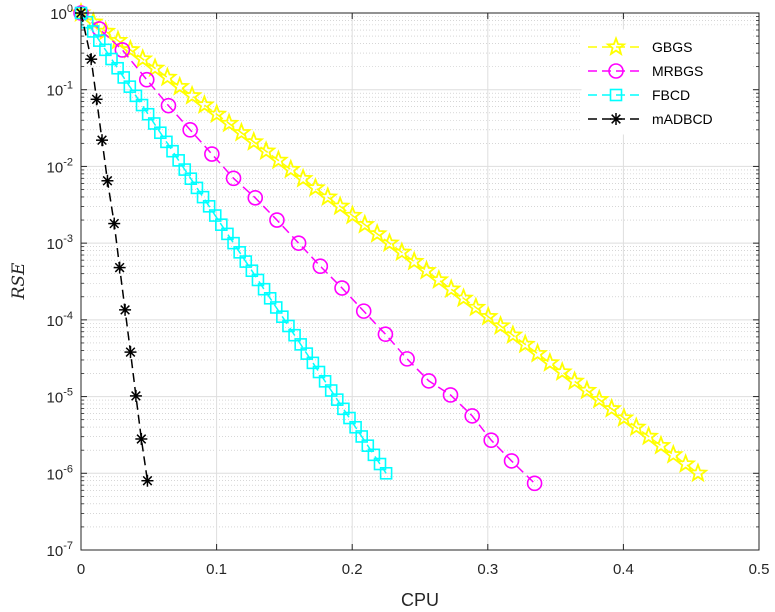  I want to click on legend-label-gbgs: GBGS, so click(672, 47).